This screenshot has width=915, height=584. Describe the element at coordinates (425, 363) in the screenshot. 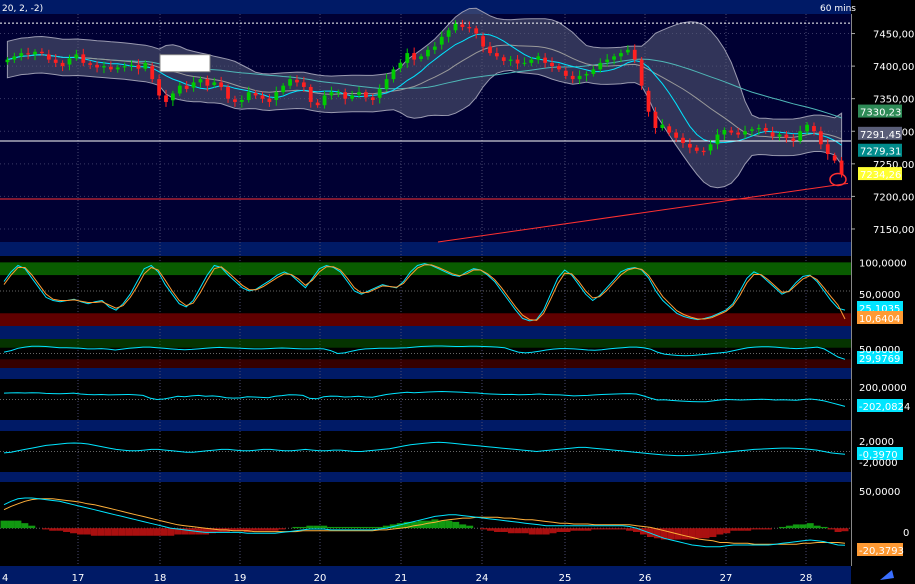

I see `rsi-oversold-zone` at that location.